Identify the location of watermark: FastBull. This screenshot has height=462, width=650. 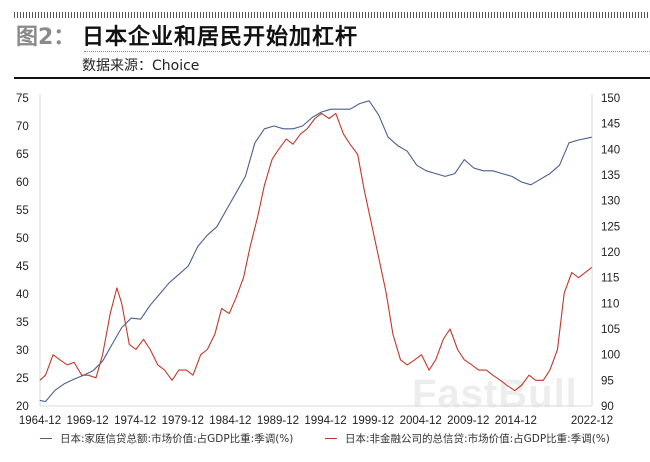
(495, 394).